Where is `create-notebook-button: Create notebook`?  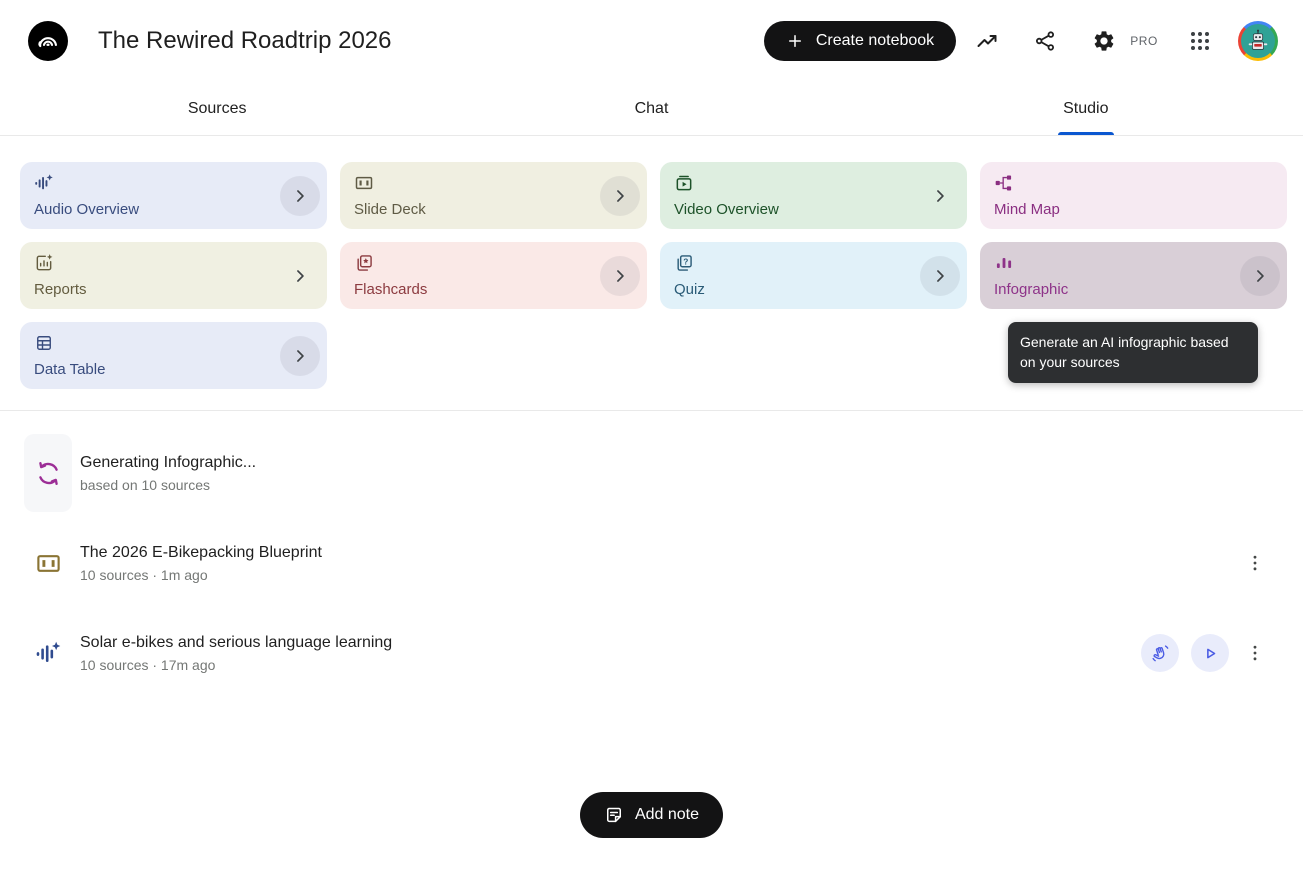 create-notebook-button: Create notebook is located at coordinates (860, 41).